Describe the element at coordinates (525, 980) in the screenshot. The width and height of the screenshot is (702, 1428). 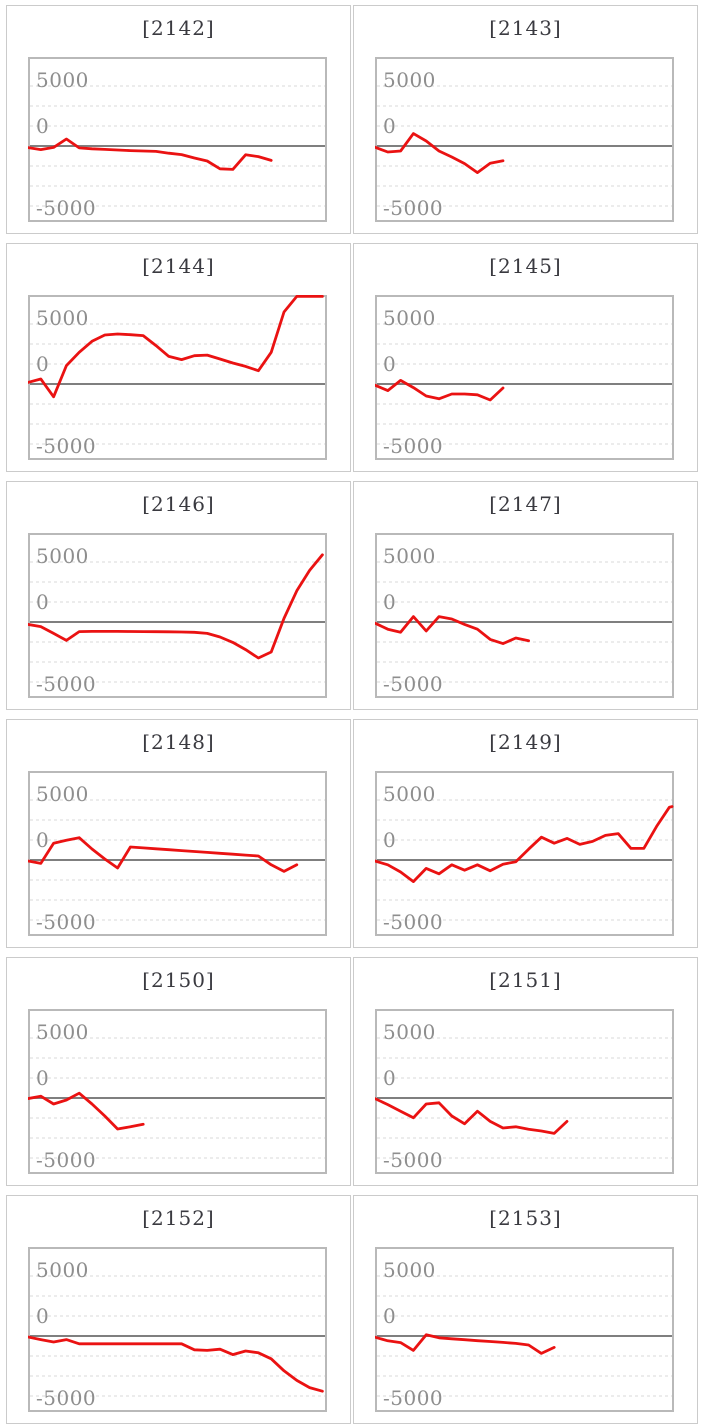
I see `chart-title: [2151]` at that location.